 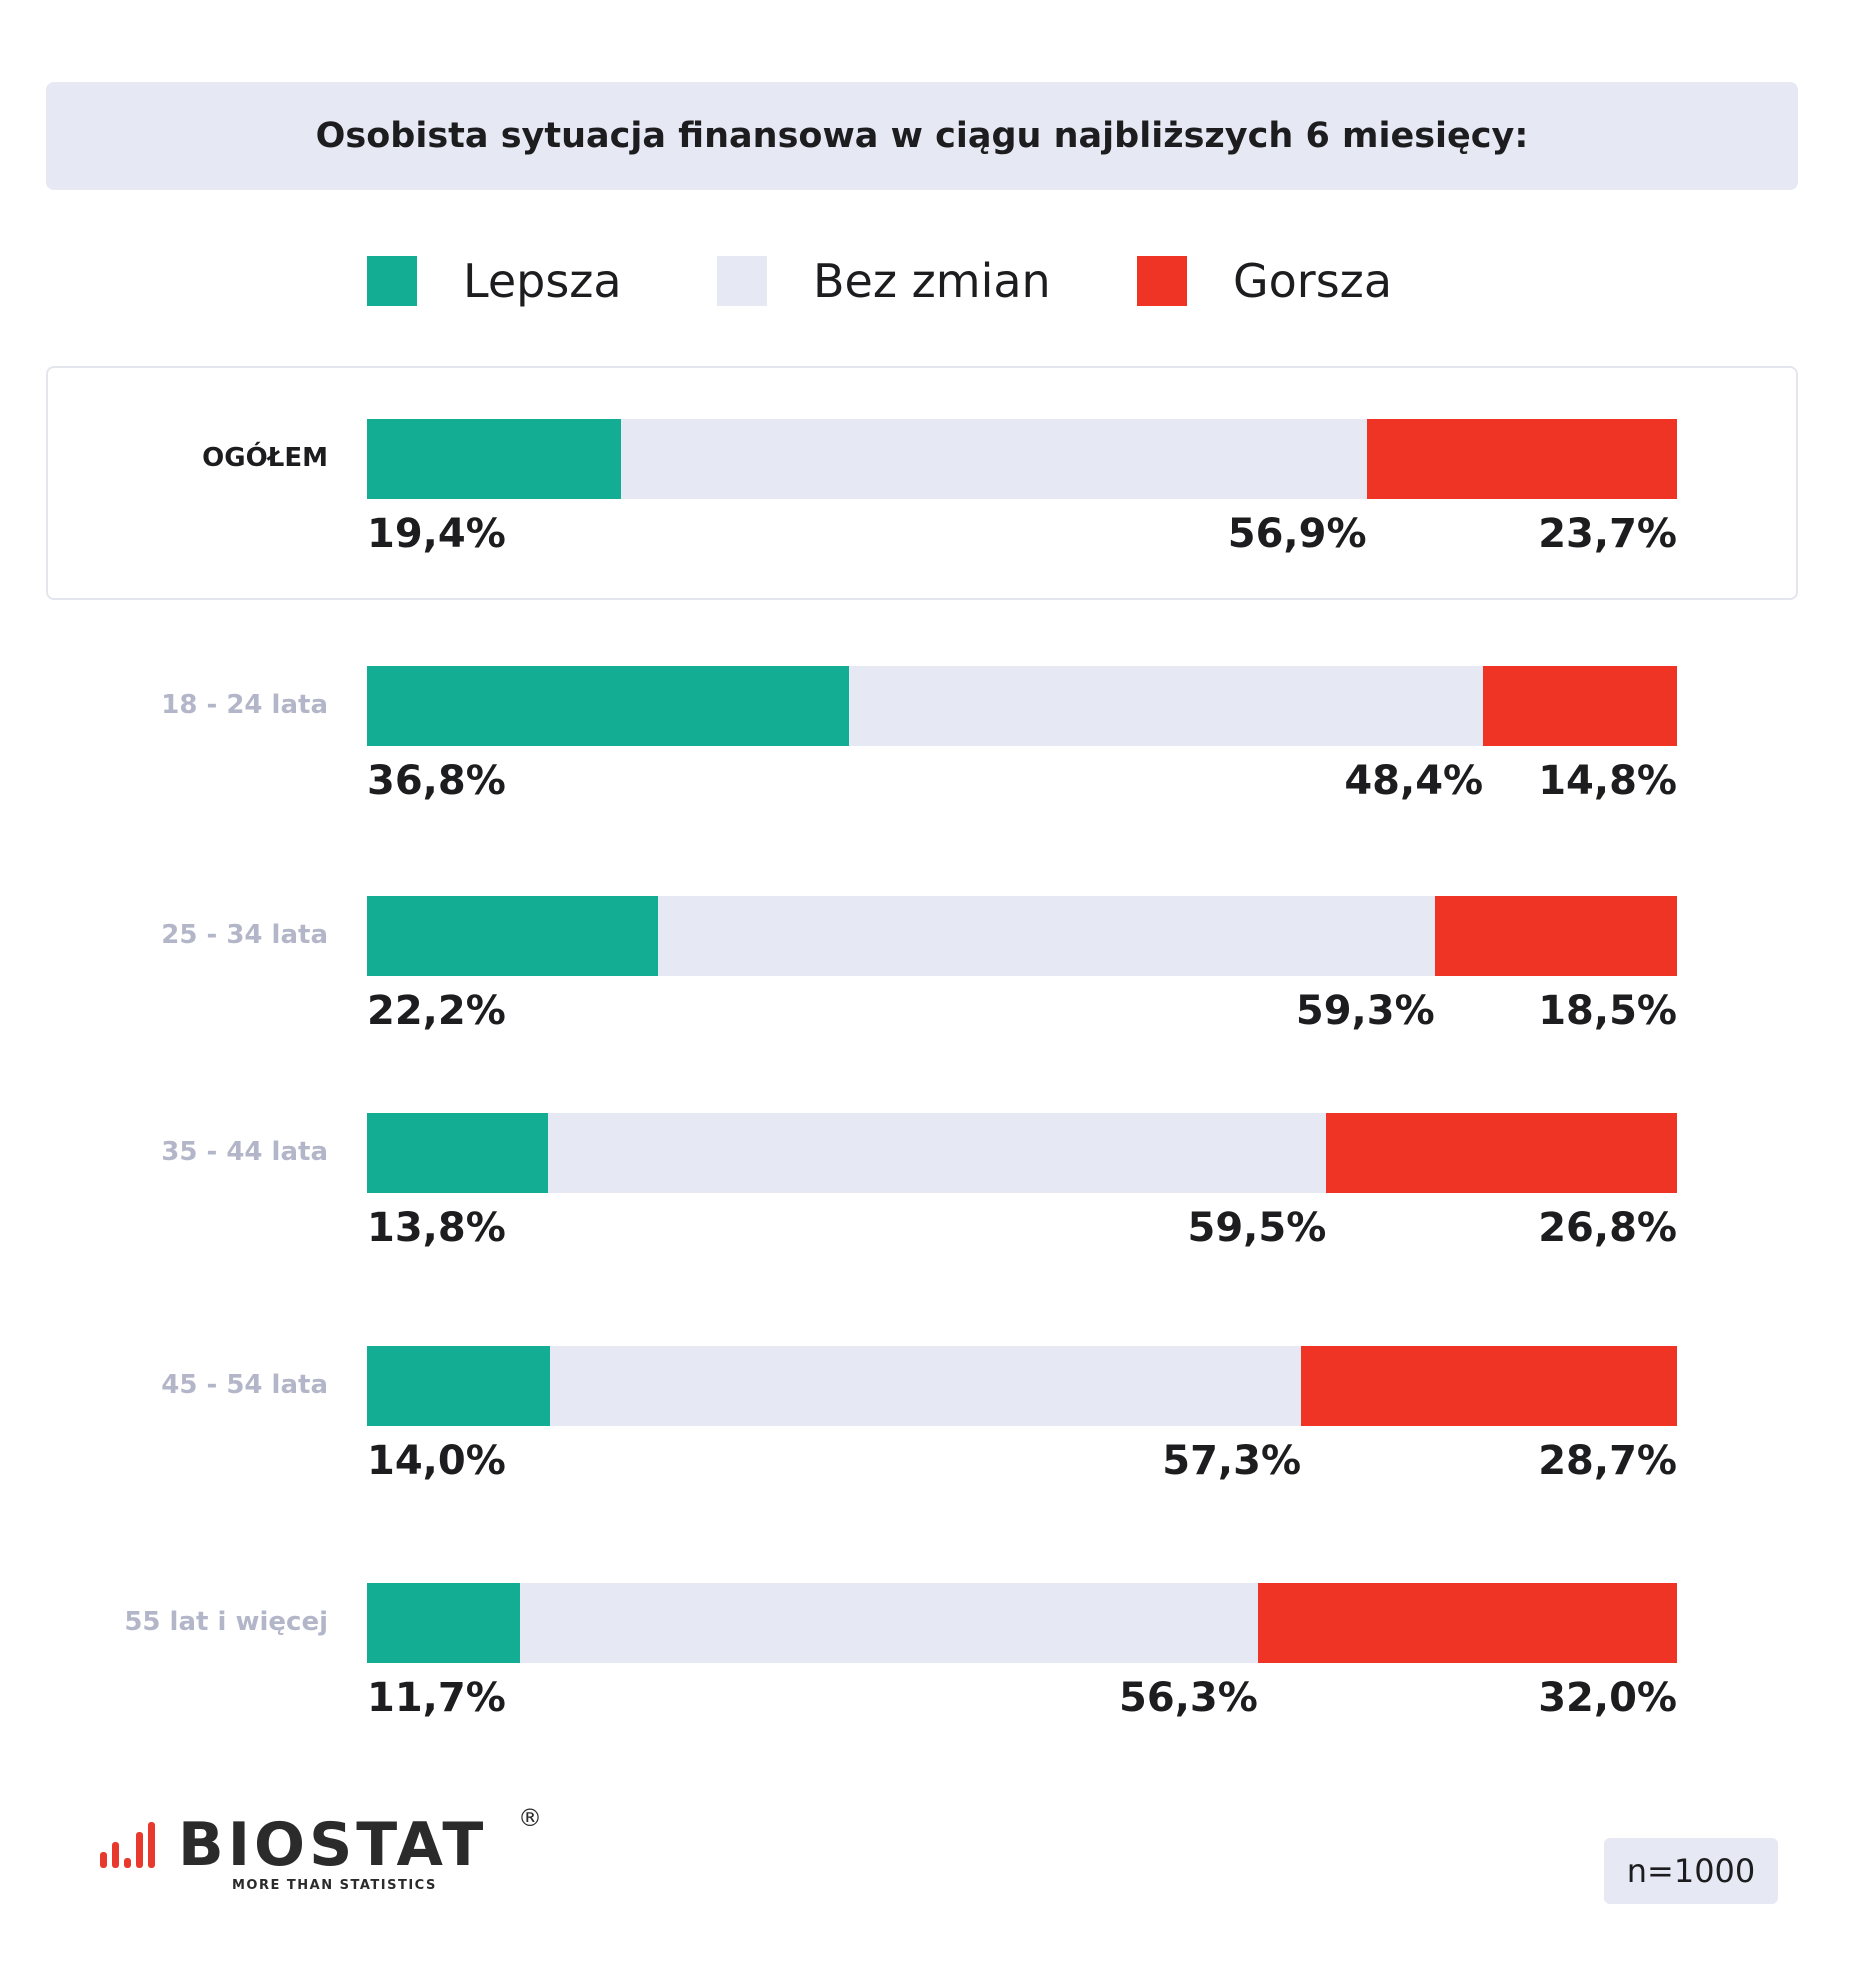 What do you see at coordinates (742, 281) in the screenshot?
I see `legend-swatch-bez-zmian` at bounding box center [742, 281].